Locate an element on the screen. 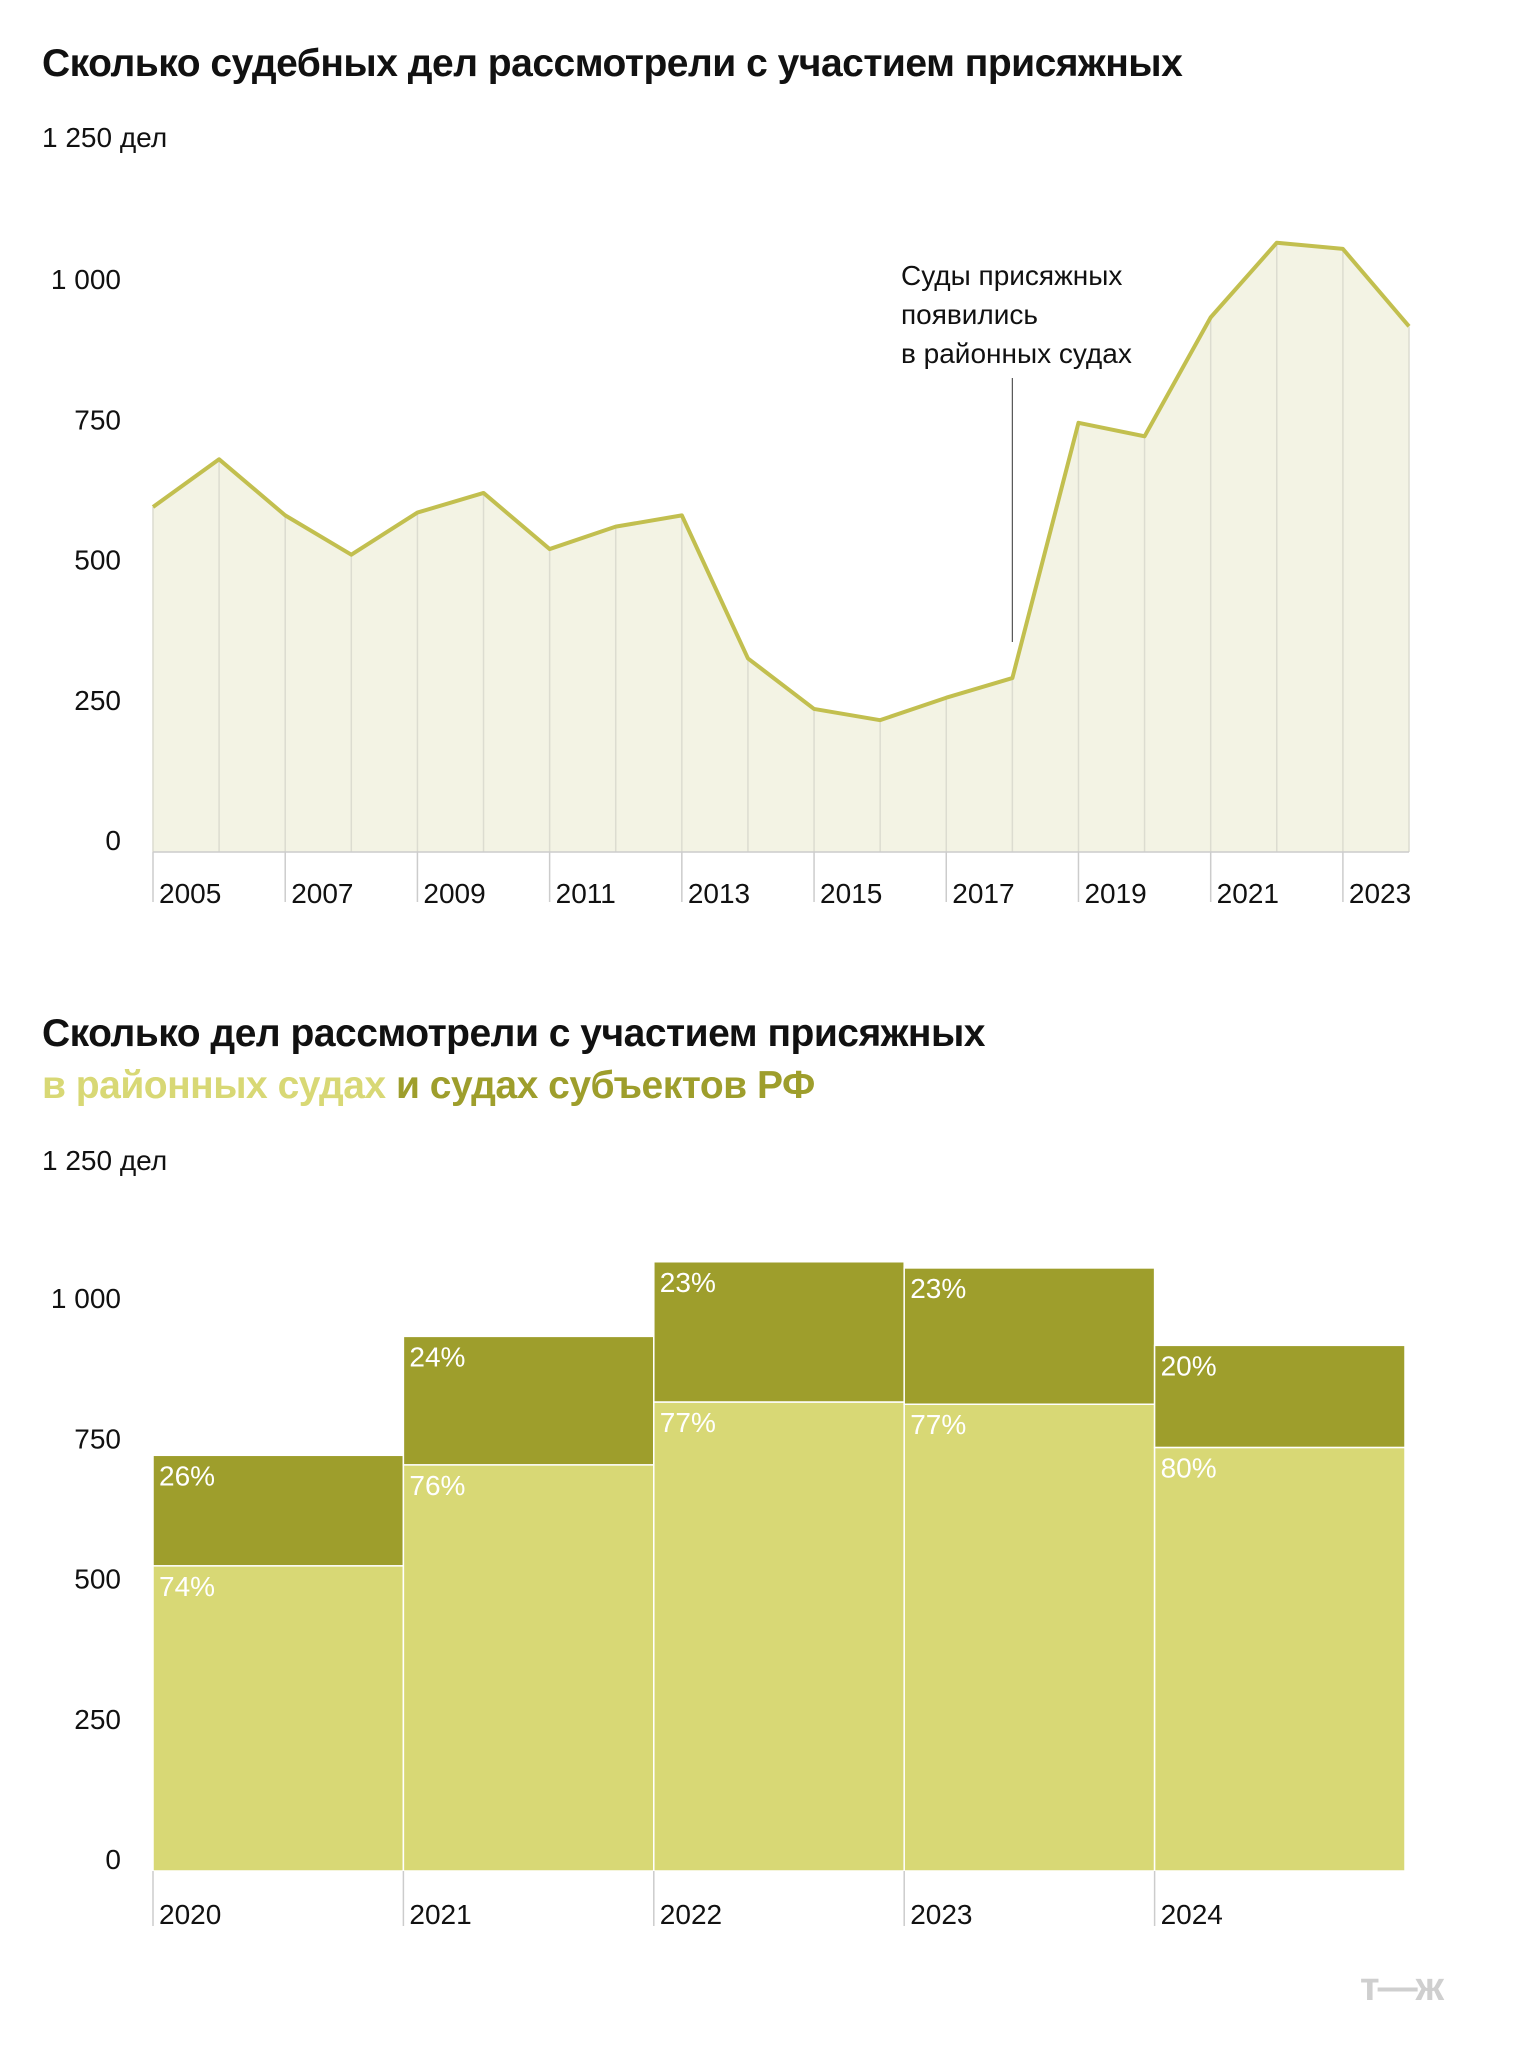 The height and width of the screenshot is (2050, 1520). chart2-unit-label: 1 250 дел is located at coordinates (105, 1160).